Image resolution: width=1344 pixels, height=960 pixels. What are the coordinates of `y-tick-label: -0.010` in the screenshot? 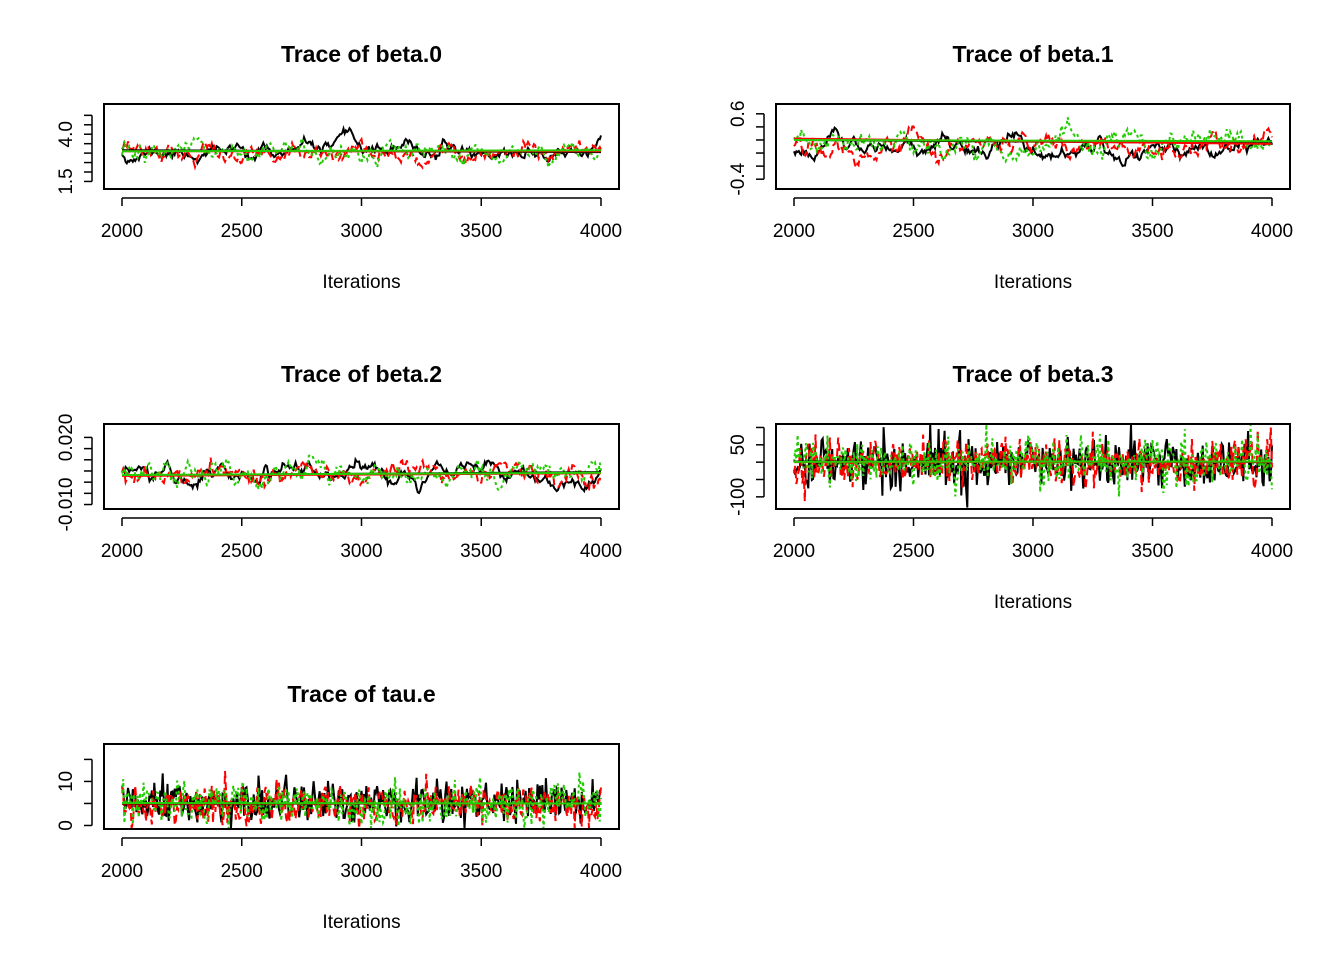 It's located at (66, 505).